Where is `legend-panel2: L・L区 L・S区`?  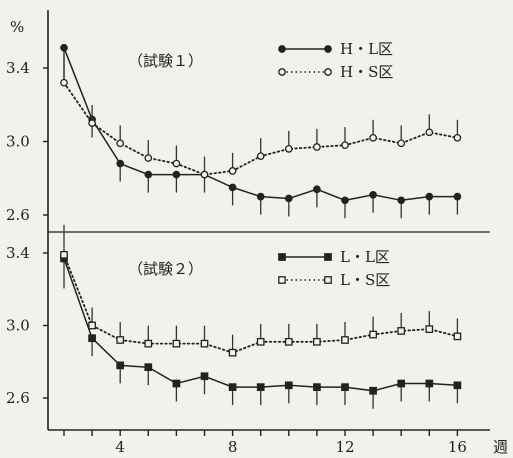
legend-panel2: L・L区 L・S区 is located at coordinates (365, 268).